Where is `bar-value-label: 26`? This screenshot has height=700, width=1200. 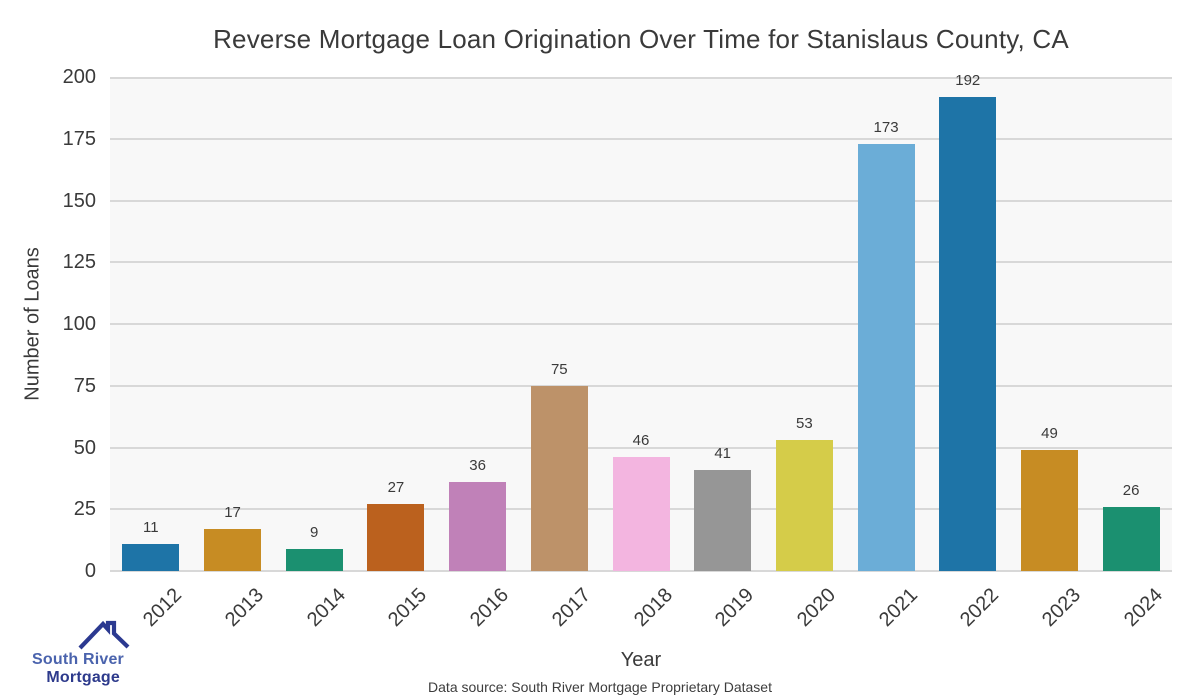 bar-value-label: 26 is located at coordinates (1131, 490).